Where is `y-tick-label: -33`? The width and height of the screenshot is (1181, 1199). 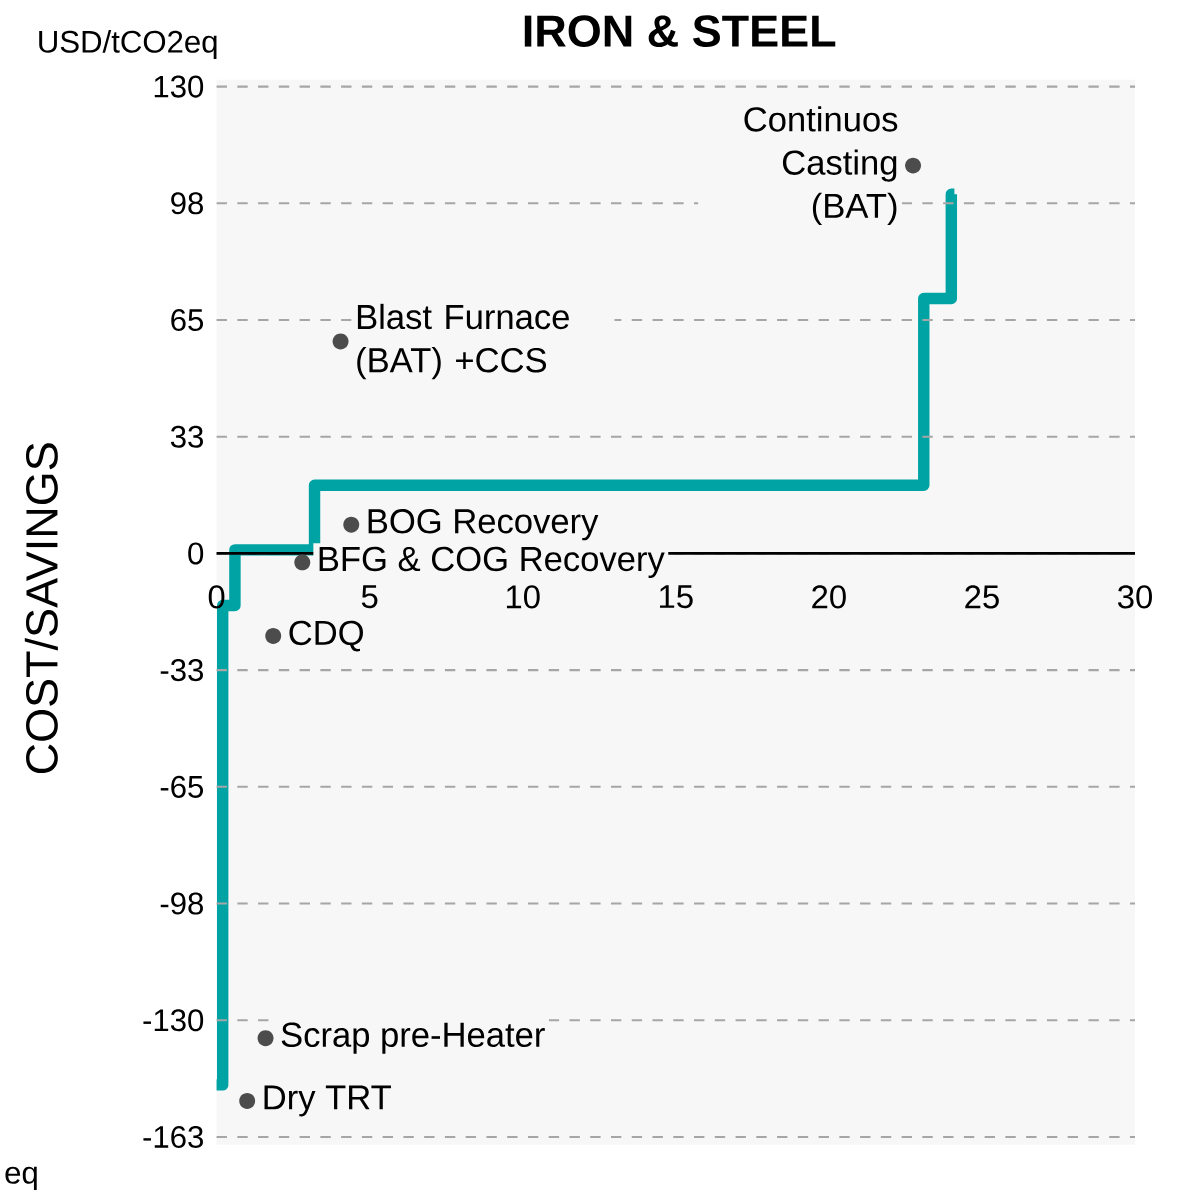 y-tick-label: -33 is located at coordinates (181, 670).